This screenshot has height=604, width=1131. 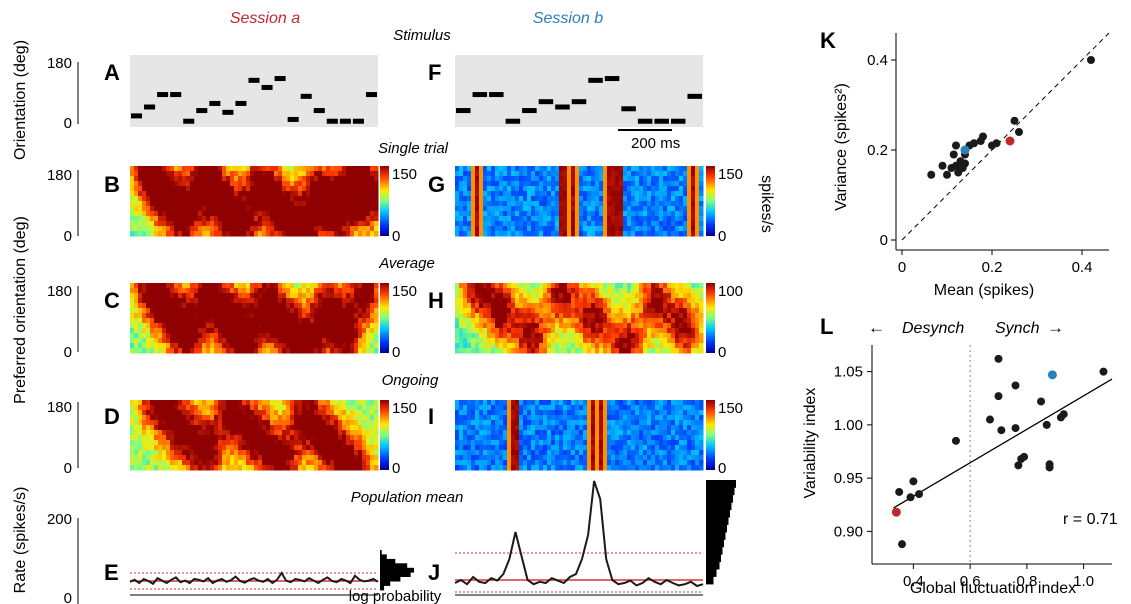 I want to click on section-title-stimulus: Stimulus, so click(x=422, y=35).